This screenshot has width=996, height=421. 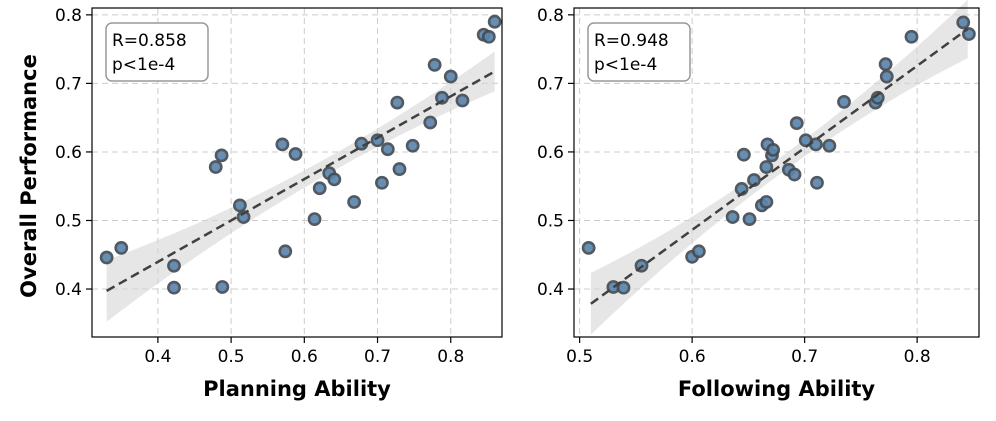 I want to click on x-tick-label: 0.4, so click(x=157, y=357).